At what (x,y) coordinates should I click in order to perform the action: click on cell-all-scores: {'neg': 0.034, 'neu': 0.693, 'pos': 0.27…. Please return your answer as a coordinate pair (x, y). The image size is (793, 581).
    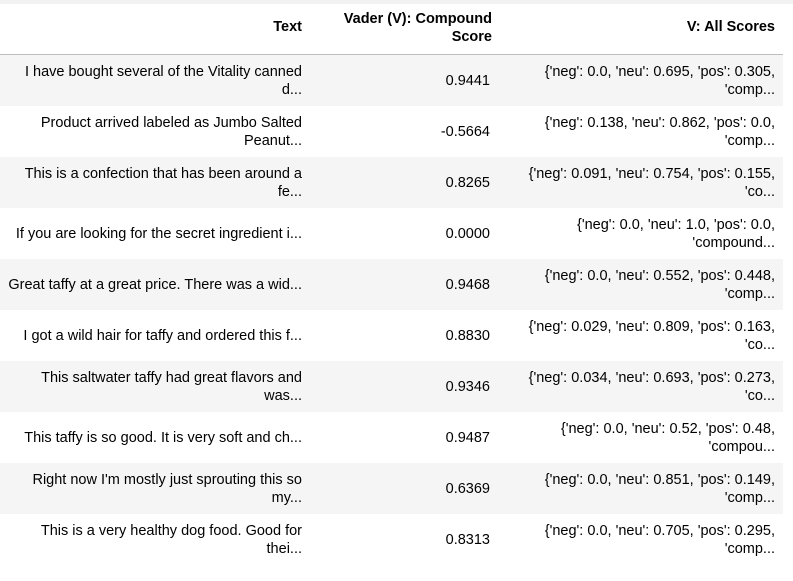
    Looking at the image, I should click on (641, 386).